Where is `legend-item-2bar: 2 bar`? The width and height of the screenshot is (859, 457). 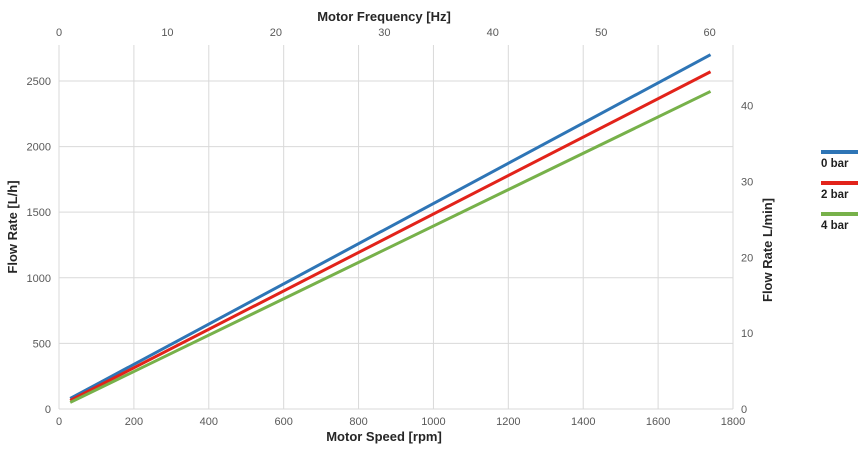 legend-item-2bar: 2 bar is located at coordinates (839, 191).